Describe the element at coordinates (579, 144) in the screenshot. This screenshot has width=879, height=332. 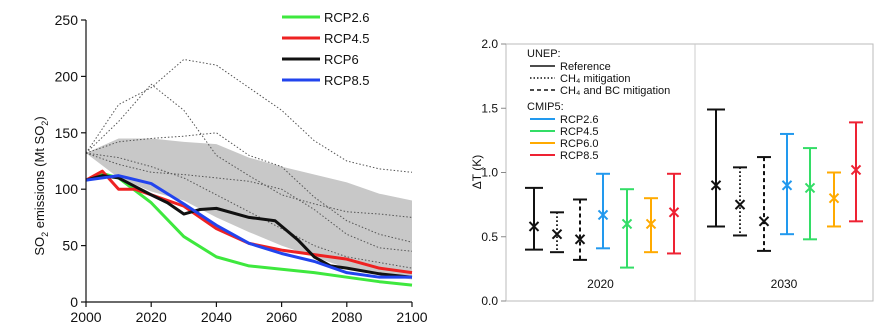
I see `legend-label-rcp6-0: RCP6.0` at that location.